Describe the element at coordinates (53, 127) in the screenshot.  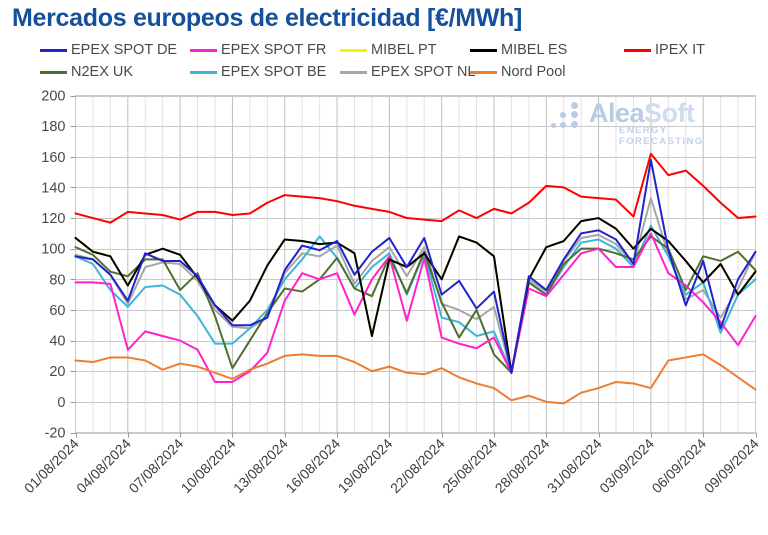
I see `y-axis-label: 180` at that location.